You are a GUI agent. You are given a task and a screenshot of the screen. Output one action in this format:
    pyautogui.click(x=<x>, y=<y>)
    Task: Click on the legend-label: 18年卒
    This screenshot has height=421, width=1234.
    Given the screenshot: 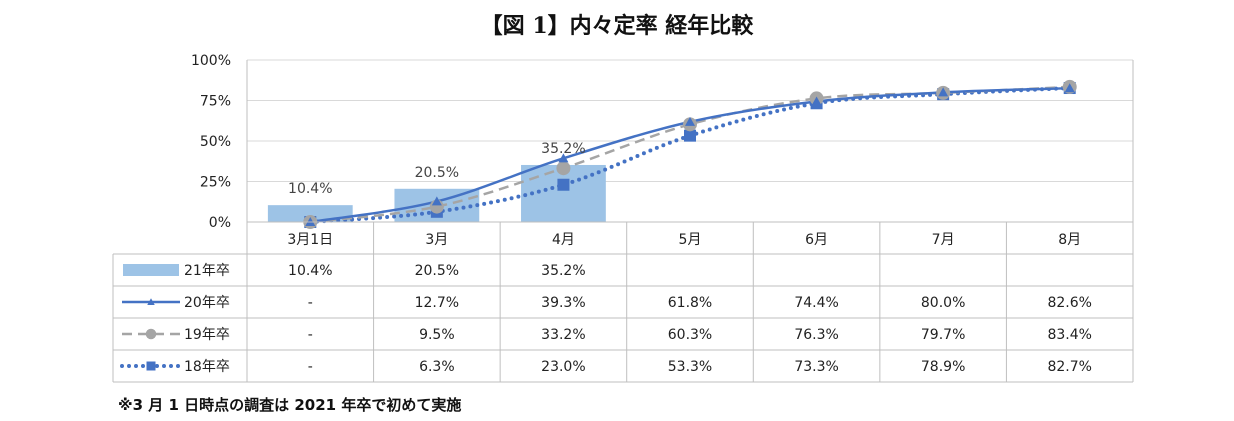 What is the action you would take?
    pyautogui.click(x=207, y=367)
    